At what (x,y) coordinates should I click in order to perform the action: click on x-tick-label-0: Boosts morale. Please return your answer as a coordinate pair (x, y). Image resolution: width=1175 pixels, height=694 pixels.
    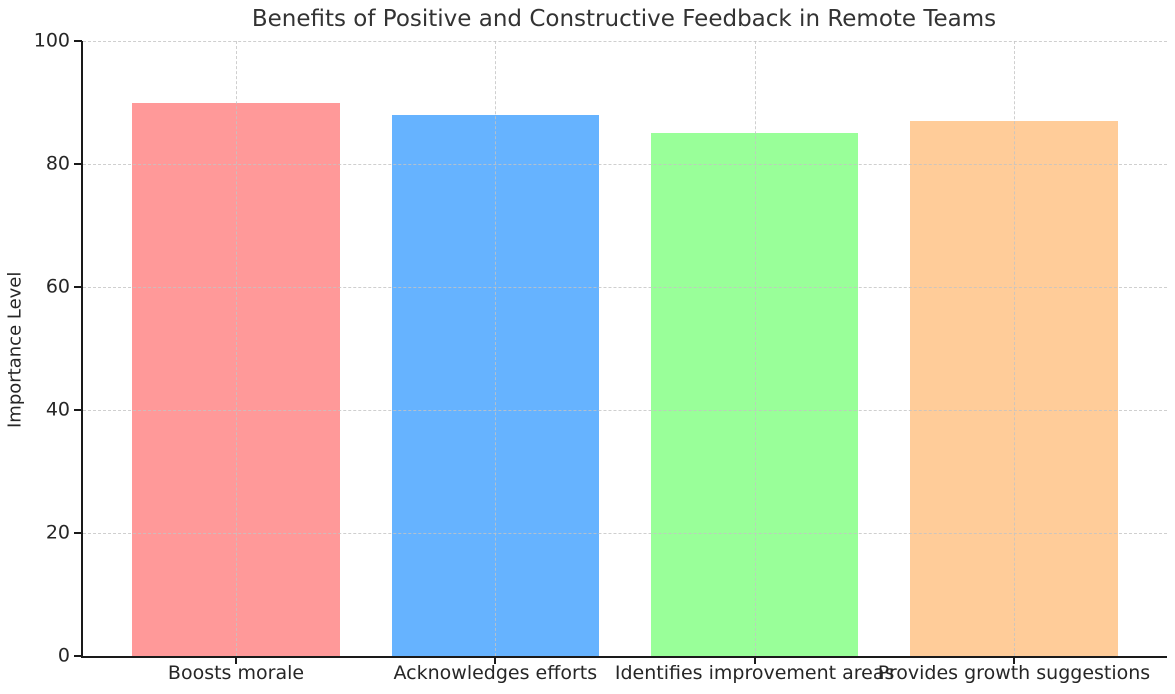
    Looking at the image, I should click on (236, 673).